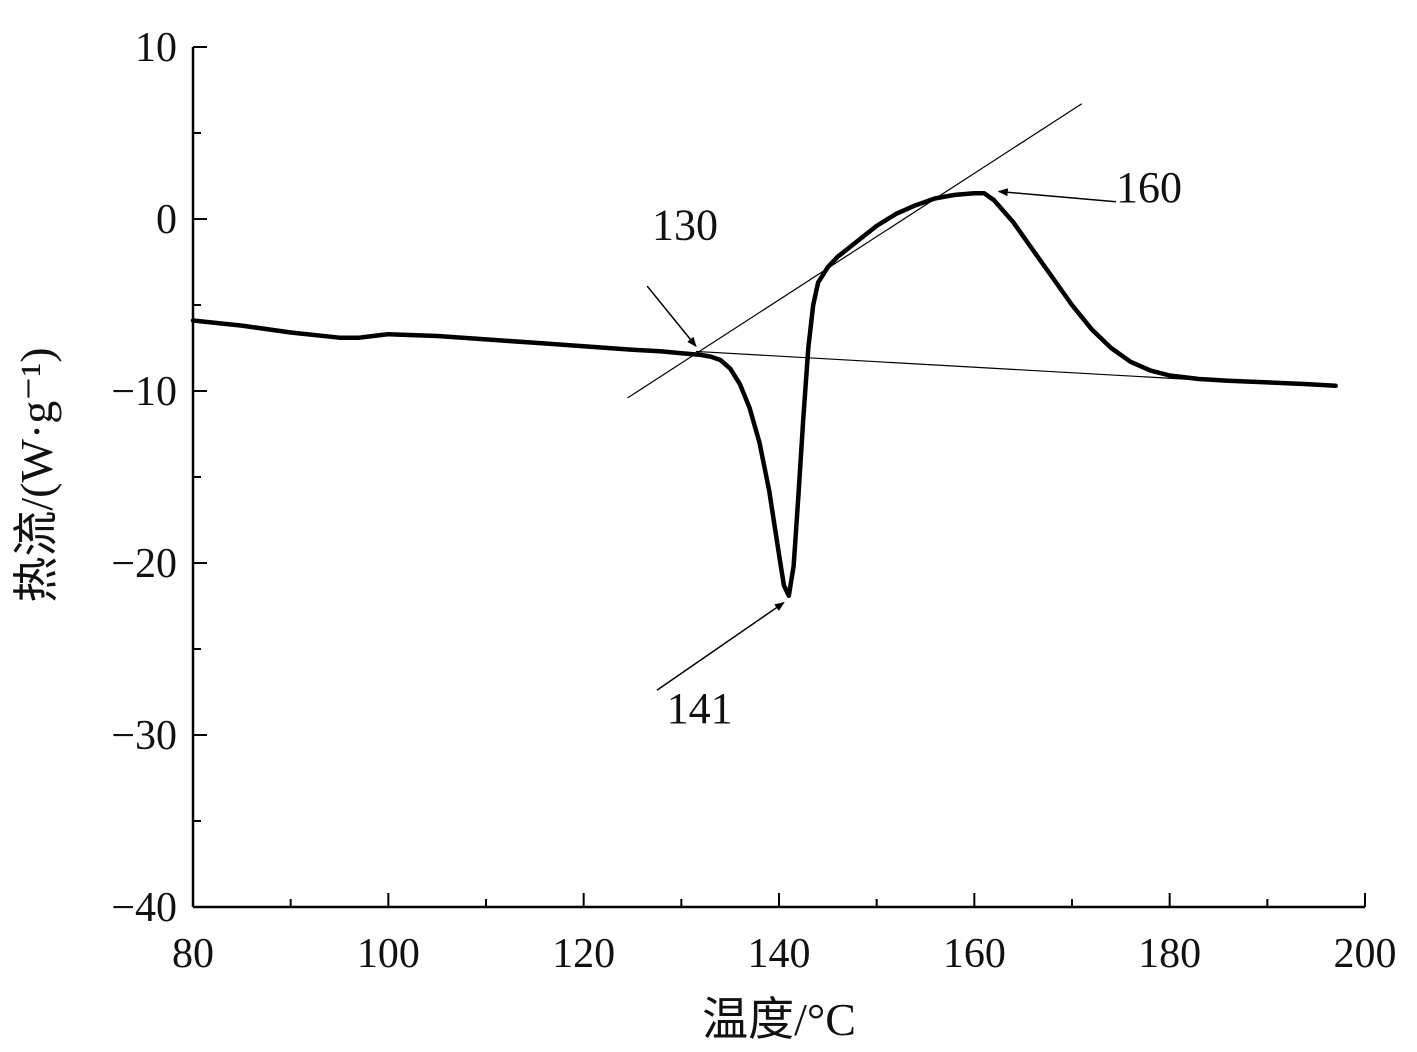  What do you see at coordinates (166, 220) in the screenshot?
I see `y-tick-label: 0` at bounding box center [166, 220].